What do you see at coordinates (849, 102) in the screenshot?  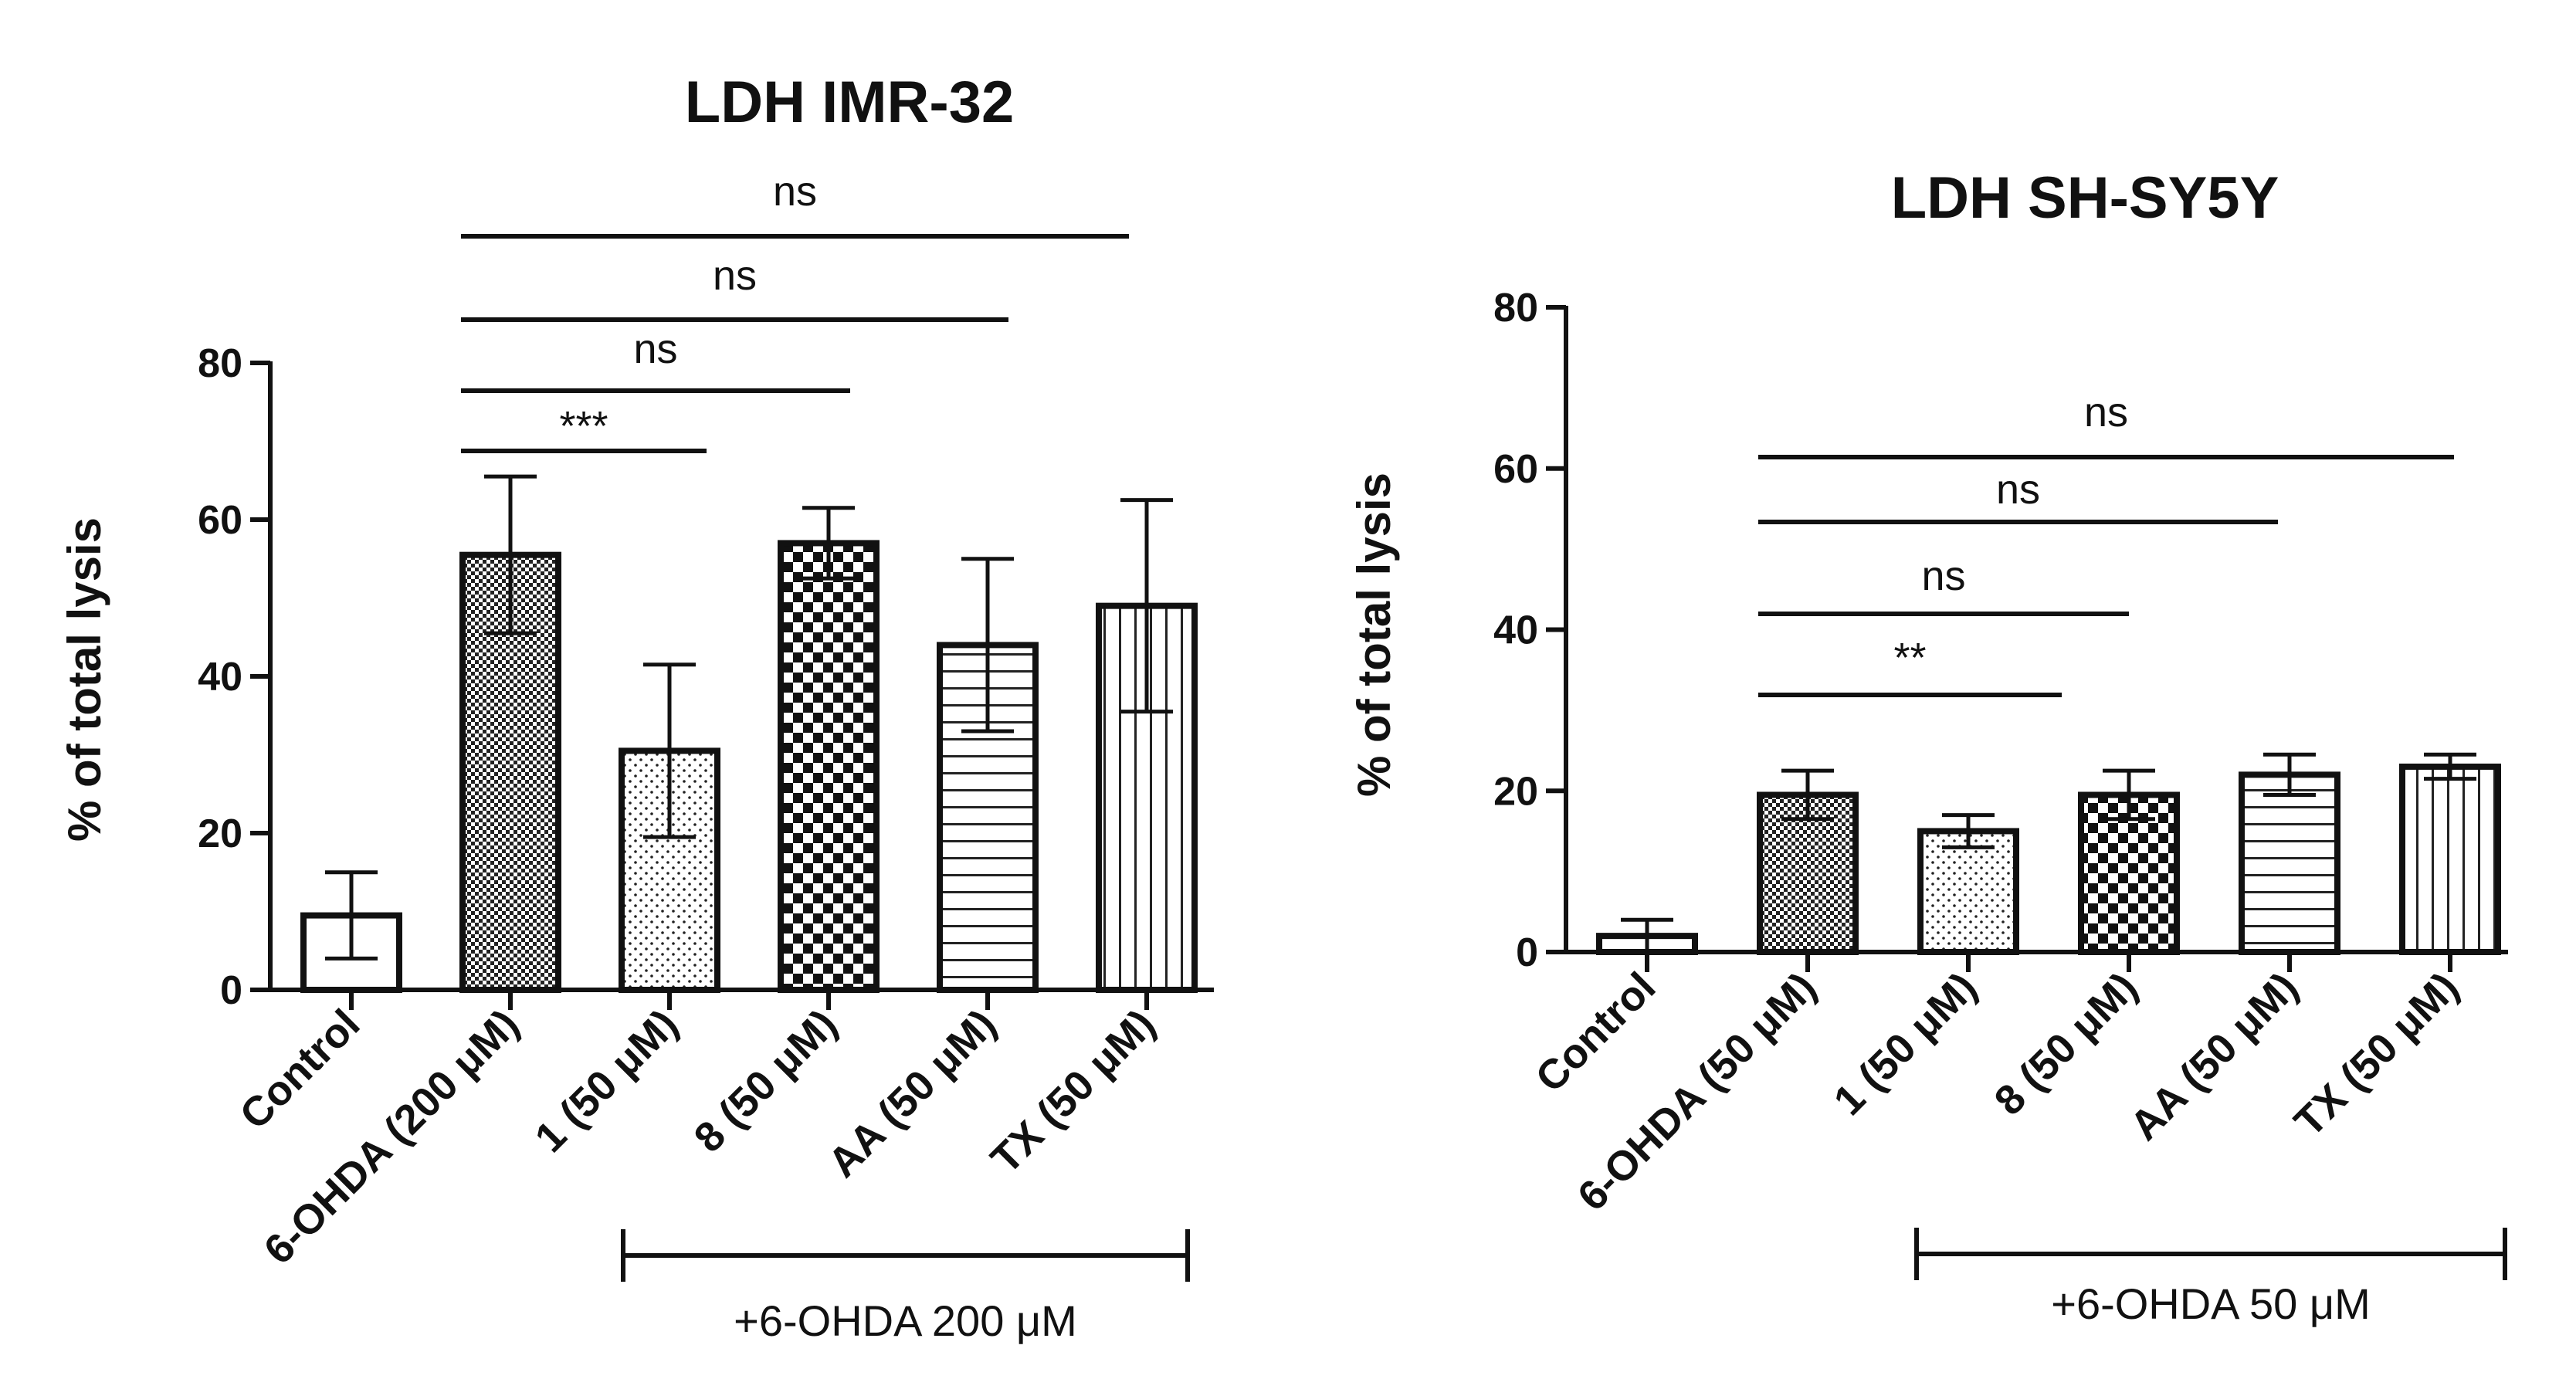 I see `chart-title: LDH IMR-32` at bounding box center [849, 102].